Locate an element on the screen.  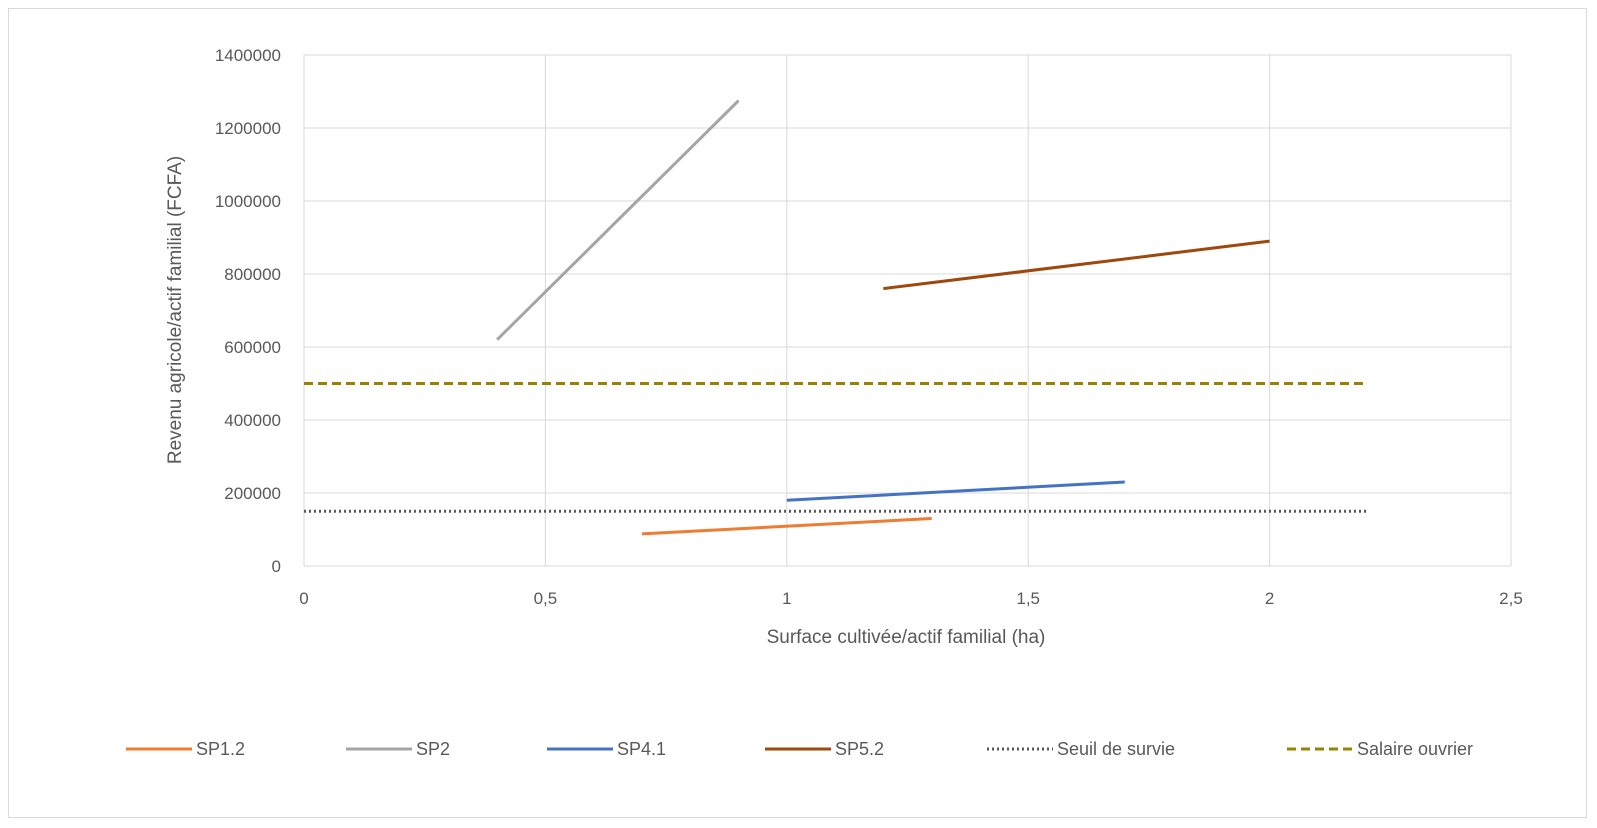
x-tick-label: 1,5 is located at coordinates (1028, 598).